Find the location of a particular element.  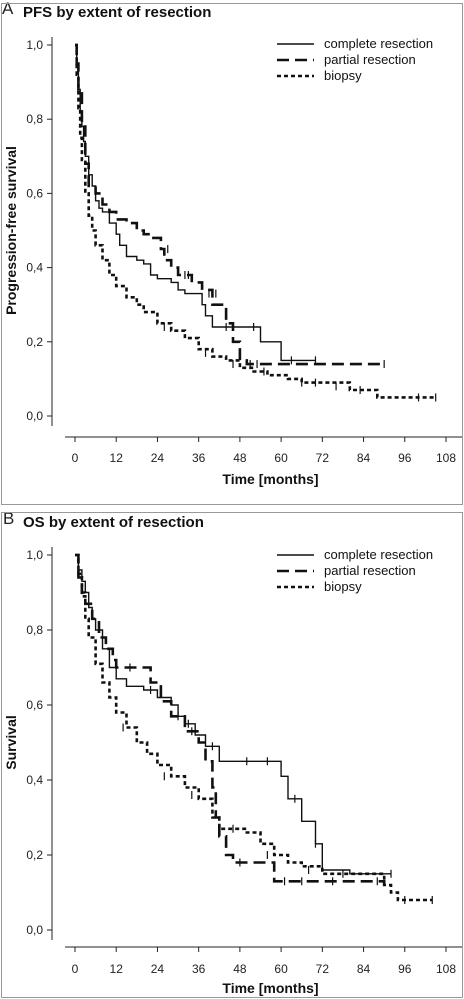

pfs-x-tick-label: 48 is located at coordinates (240, 458).